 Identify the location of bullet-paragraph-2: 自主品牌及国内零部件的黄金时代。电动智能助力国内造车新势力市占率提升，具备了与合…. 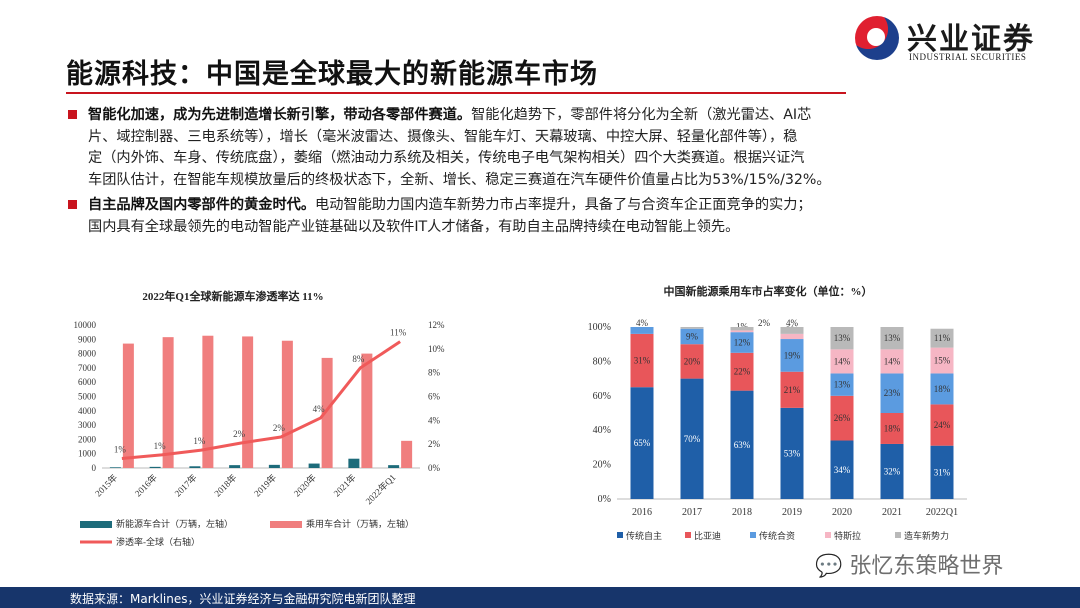
(548, 216).